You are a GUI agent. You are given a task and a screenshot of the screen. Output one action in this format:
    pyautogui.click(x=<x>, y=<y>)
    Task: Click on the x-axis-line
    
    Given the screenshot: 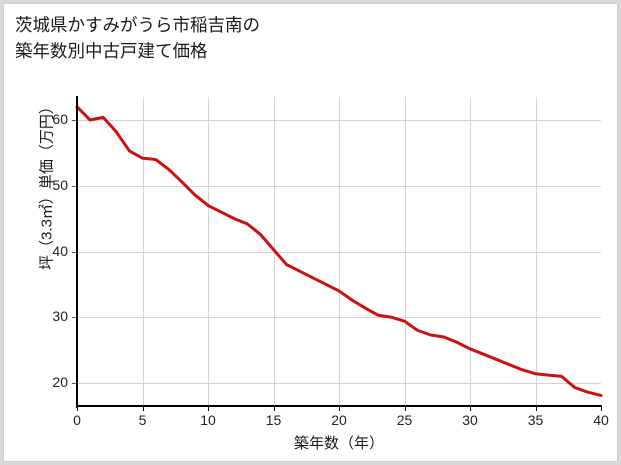 What is the action you would take?
    pyautogui.click(x=339, y=406)
    